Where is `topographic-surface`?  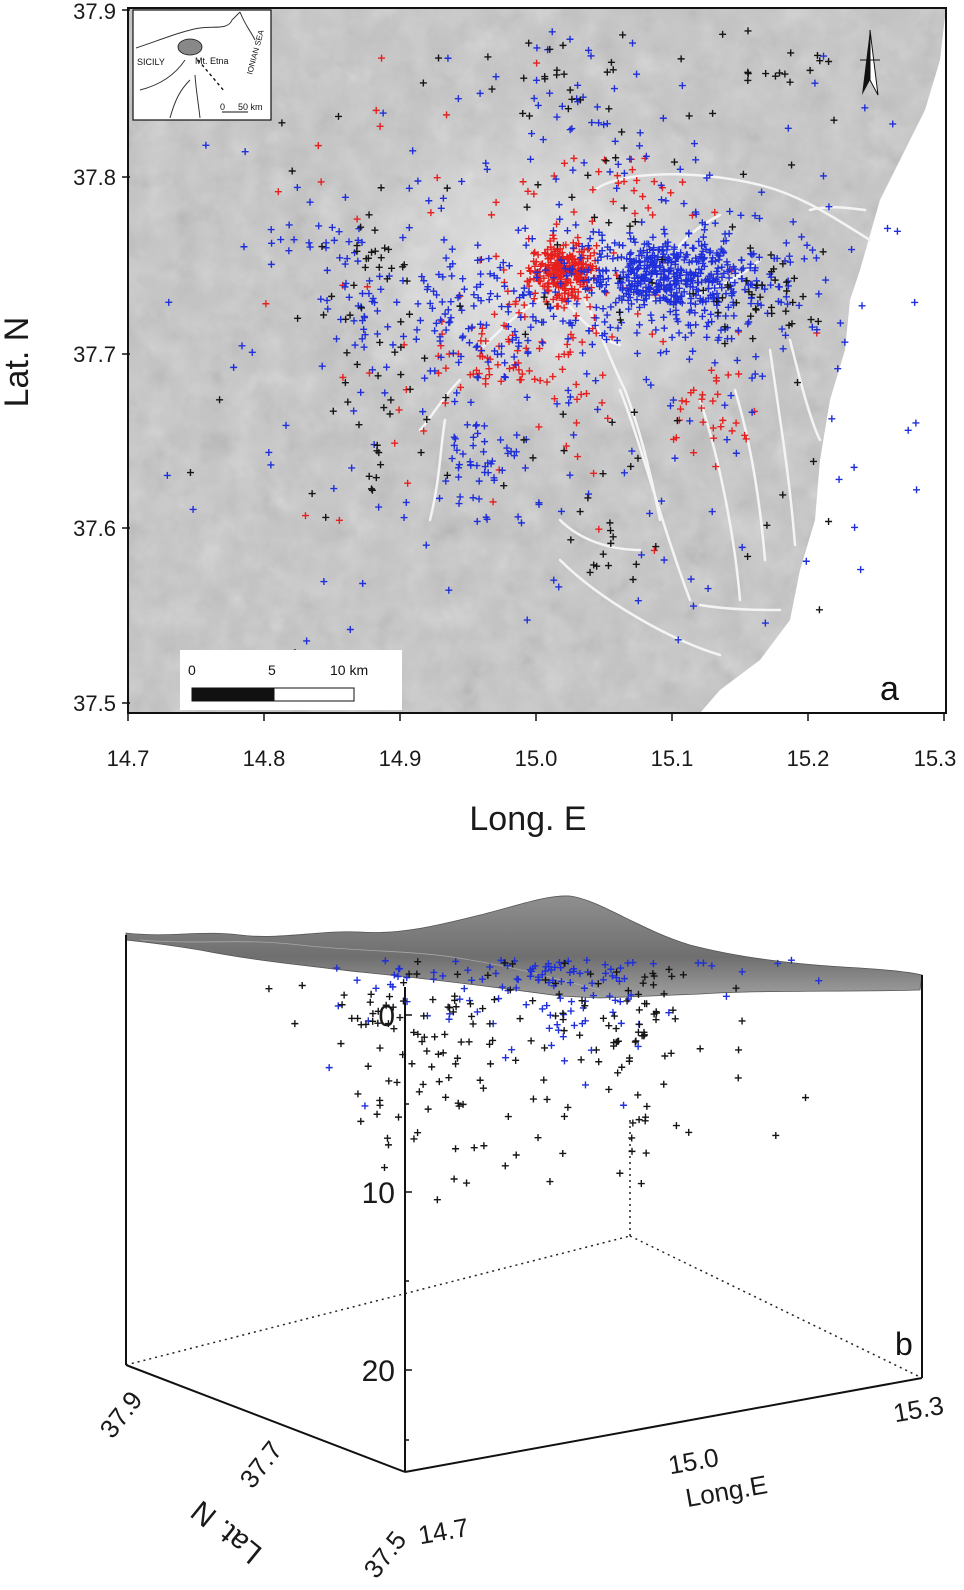
topographic-surface is located at coordinates (524, 947).